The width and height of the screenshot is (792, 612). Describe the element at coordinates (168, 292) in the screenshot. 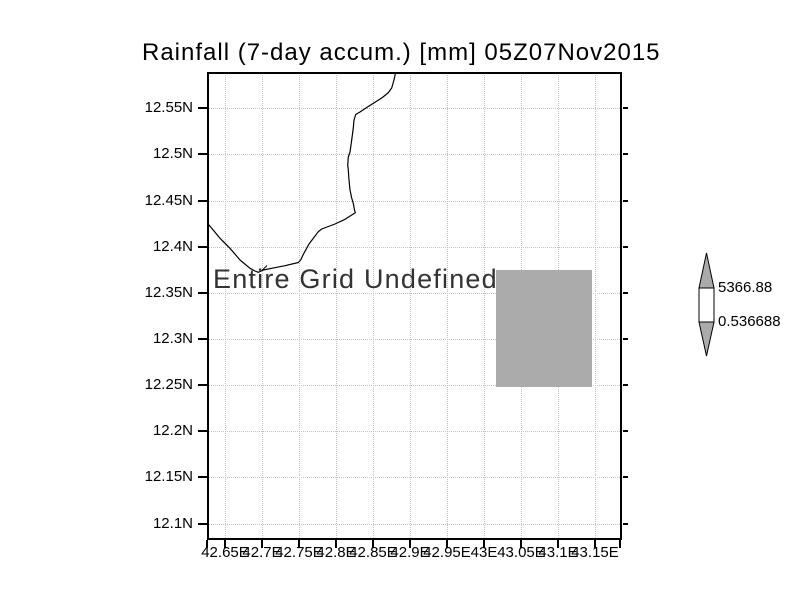

I see `y-axis-label: 12.35N` at that location.